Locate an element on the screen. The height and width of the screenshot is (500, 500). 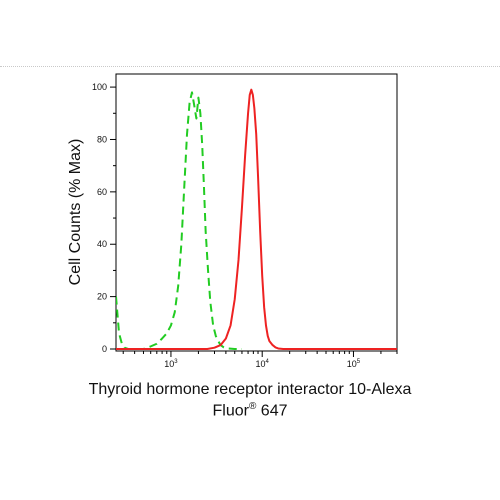
x-axis: 103 104 105 is located at coordinates (260, 360).